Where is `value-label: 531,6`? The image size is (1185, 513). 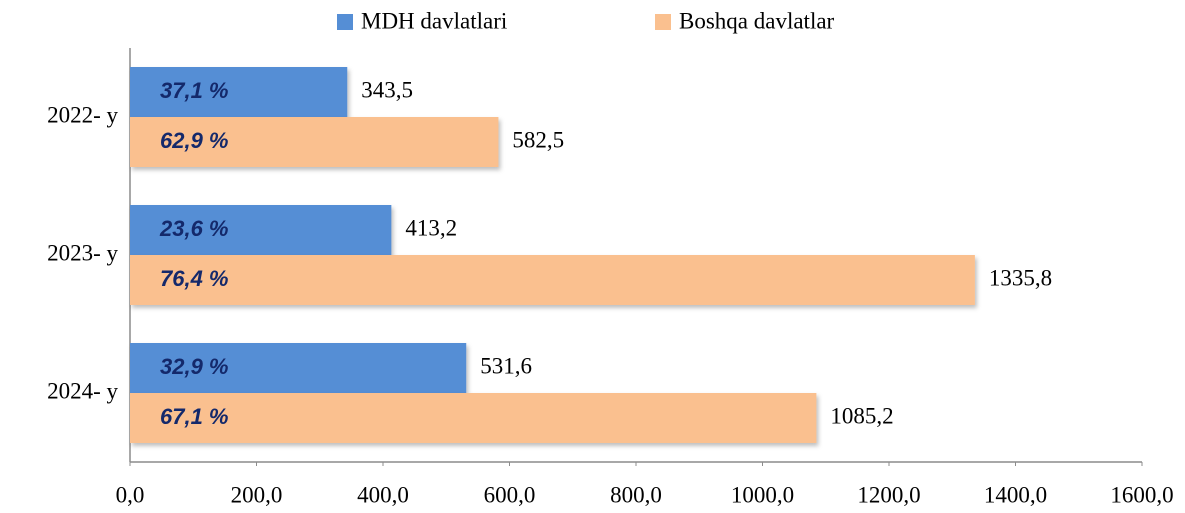 value-label: 531,6 is located at coordinates (506, 365).